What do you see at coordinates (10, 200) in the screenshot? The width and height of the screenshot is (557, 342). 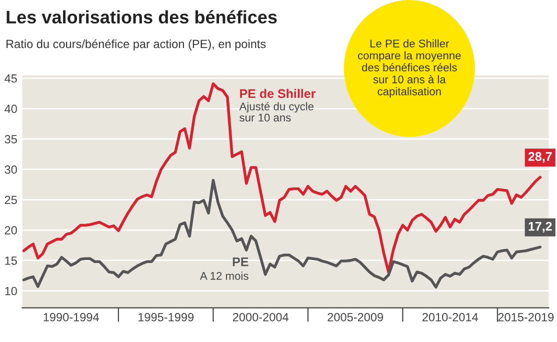 I see `y-tick-label: 25` at bounding box center [10, 200].